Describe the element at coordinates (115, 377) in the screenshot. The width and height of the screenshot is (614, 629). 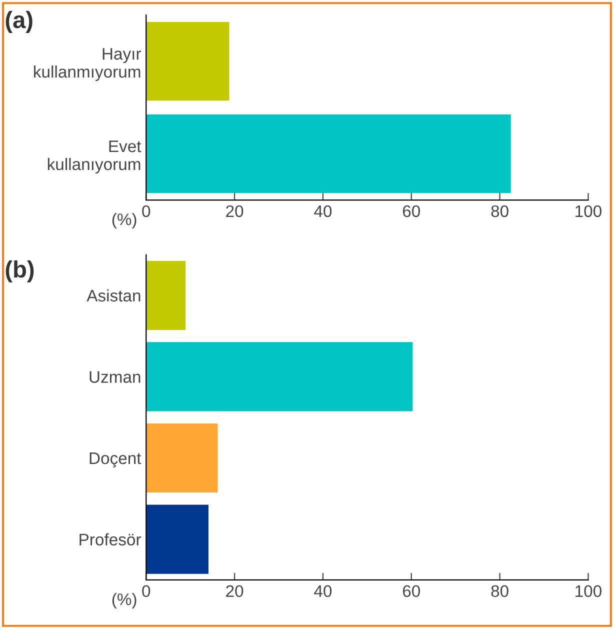
I see `y-tick-label: Uzman` at that location.